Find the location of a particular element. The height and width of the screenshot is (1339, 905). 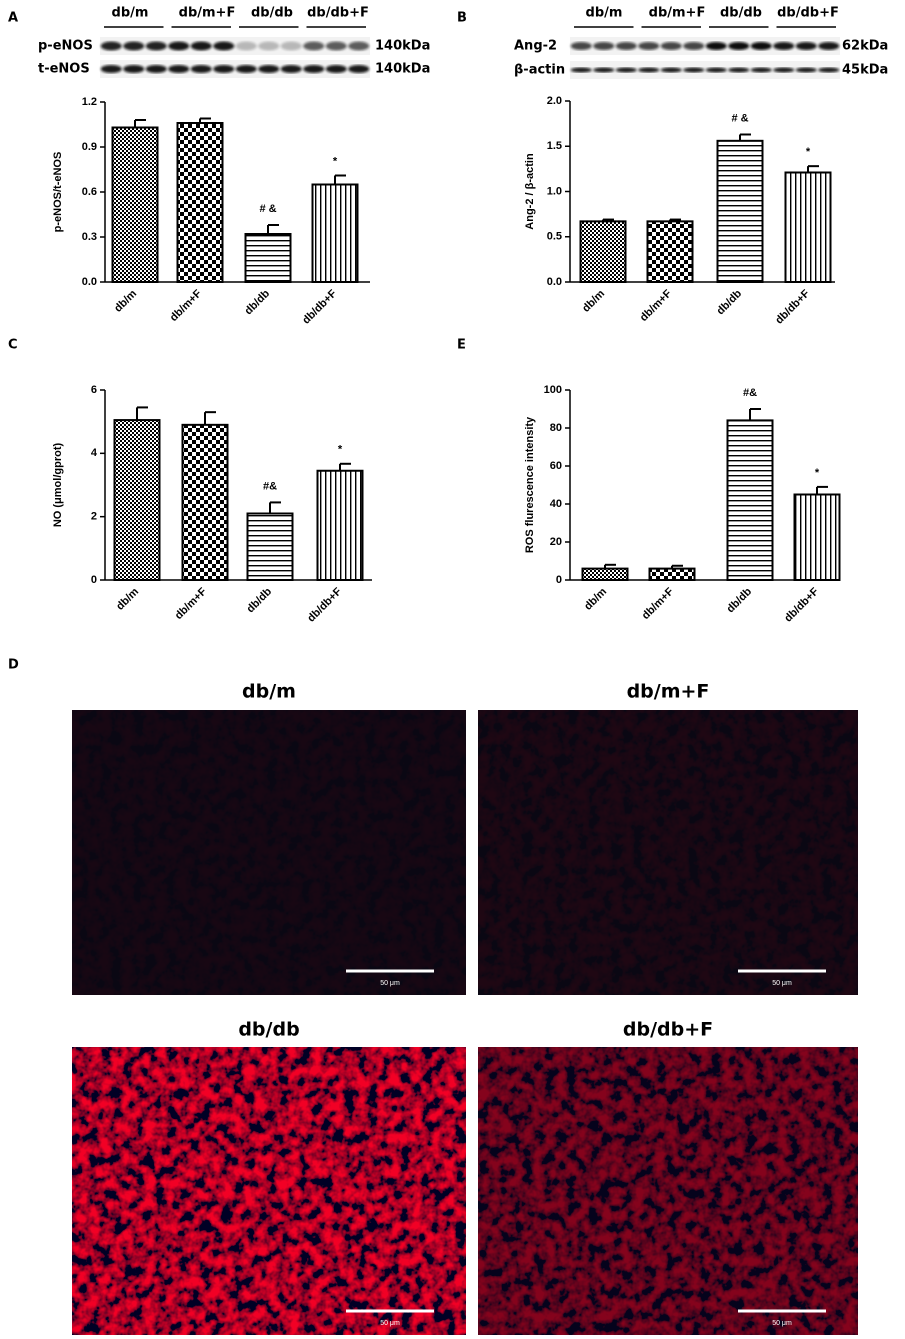

micrograph-title: db/m+F is located at coordinates (668, 692).